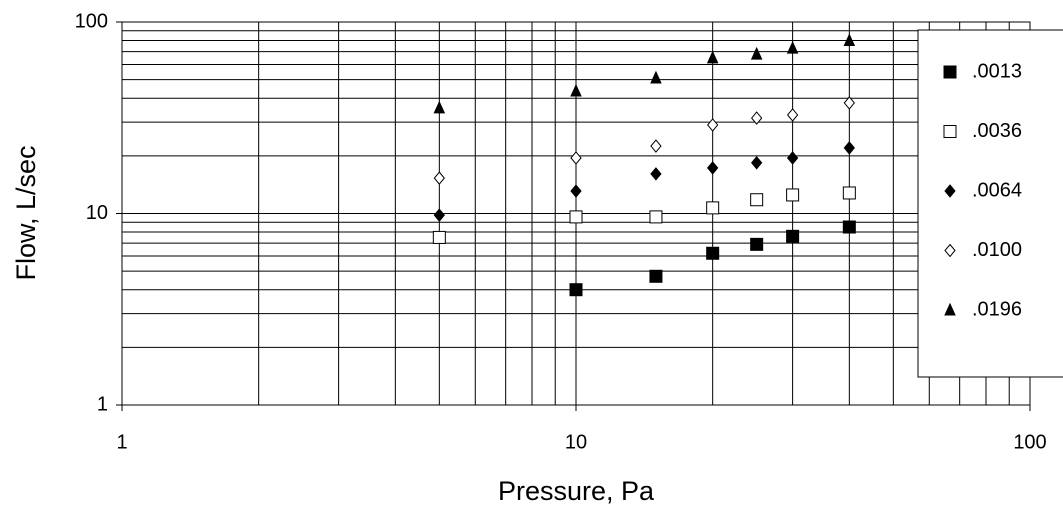  What do you see at coordinates (121, 442) in the screenshot?
I see `x-tick-label: 1` at bounding box center [121, 442].